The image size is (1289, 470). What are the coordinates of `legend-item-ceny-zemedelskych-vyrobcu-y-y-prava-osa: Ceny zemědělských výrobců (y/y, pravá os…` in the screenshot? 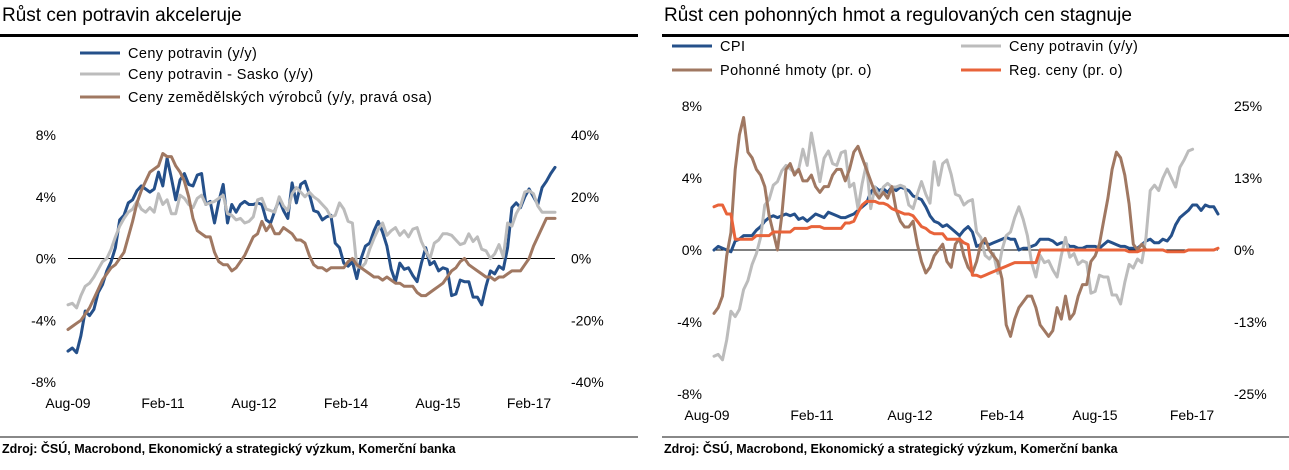 It's located at (256, 98).